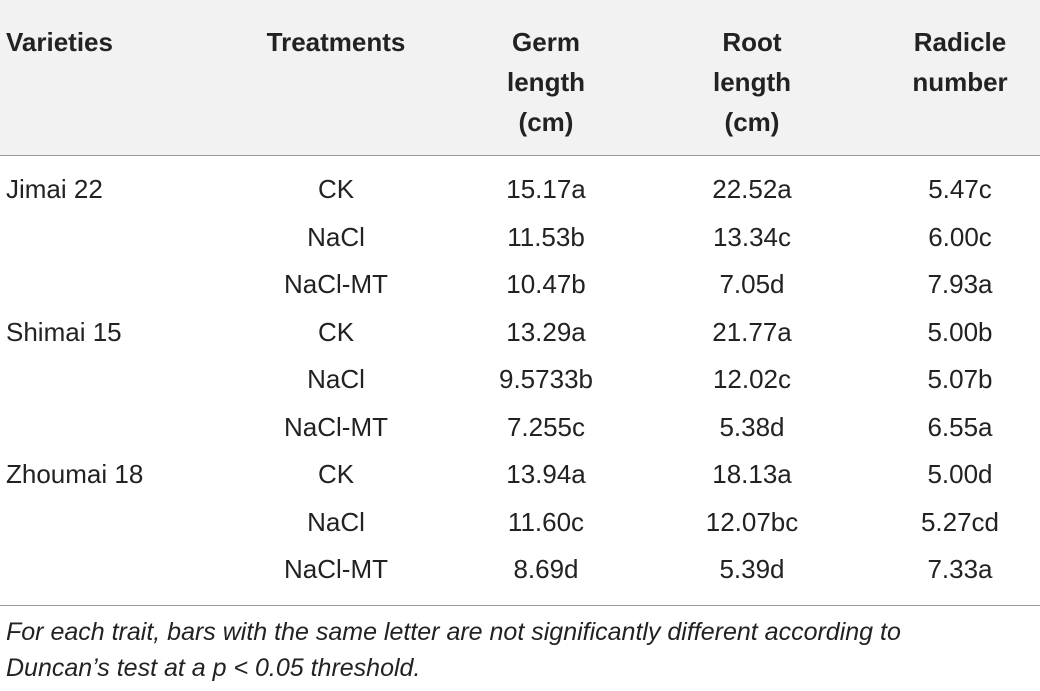 This screenshot has height=691, width=1040. I want to click on table-cell: 7.33a, so click(960, 569).